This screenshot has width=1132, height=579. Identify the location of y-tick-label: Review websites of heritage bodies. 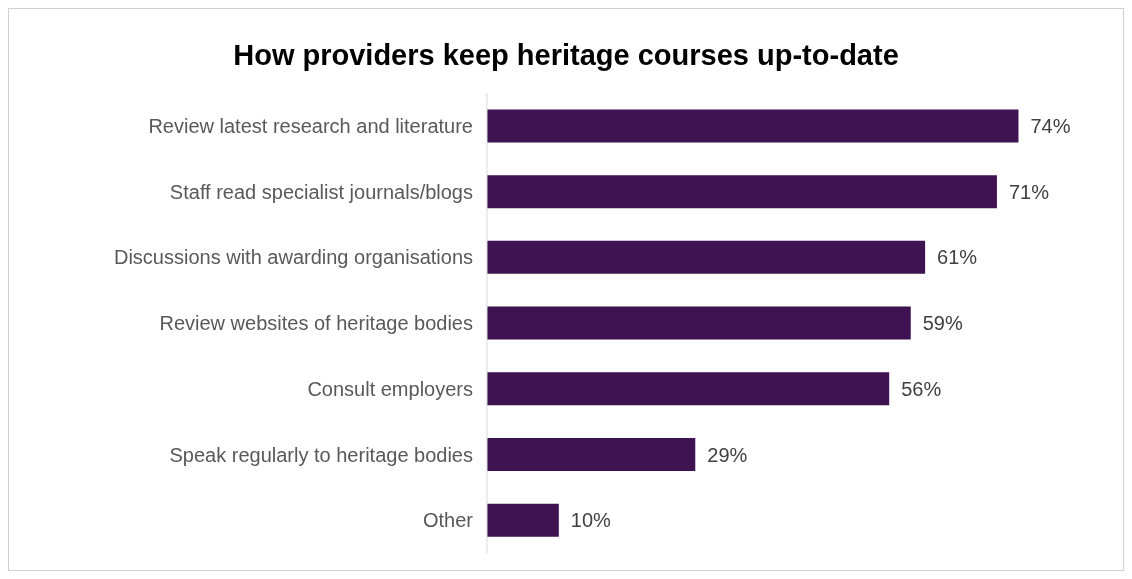
(316, 323).